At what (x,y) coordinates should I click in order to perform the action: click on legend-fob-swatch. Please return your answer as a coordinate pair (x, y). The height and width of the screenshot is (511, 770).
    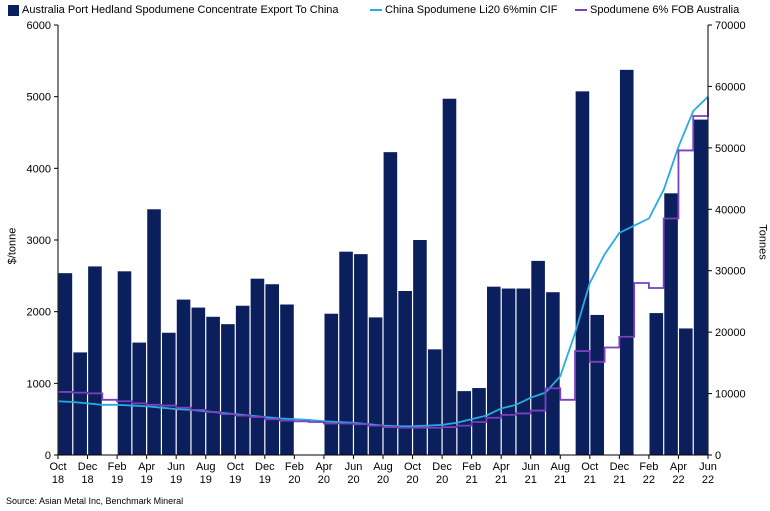
    Looking at the image, I should click on (581, 10).